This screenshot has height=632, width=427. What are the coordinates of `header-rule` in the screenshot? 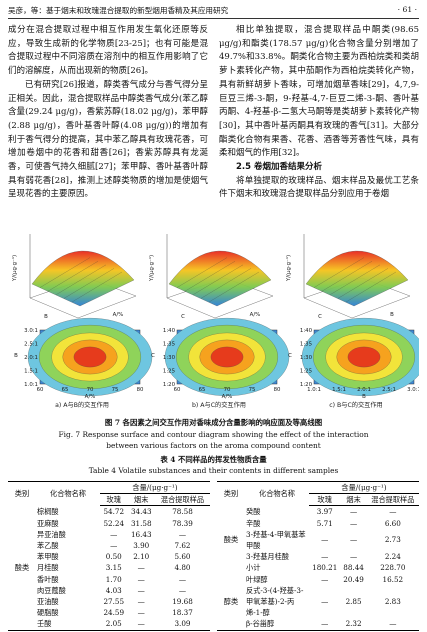 It's located at (213, 18).